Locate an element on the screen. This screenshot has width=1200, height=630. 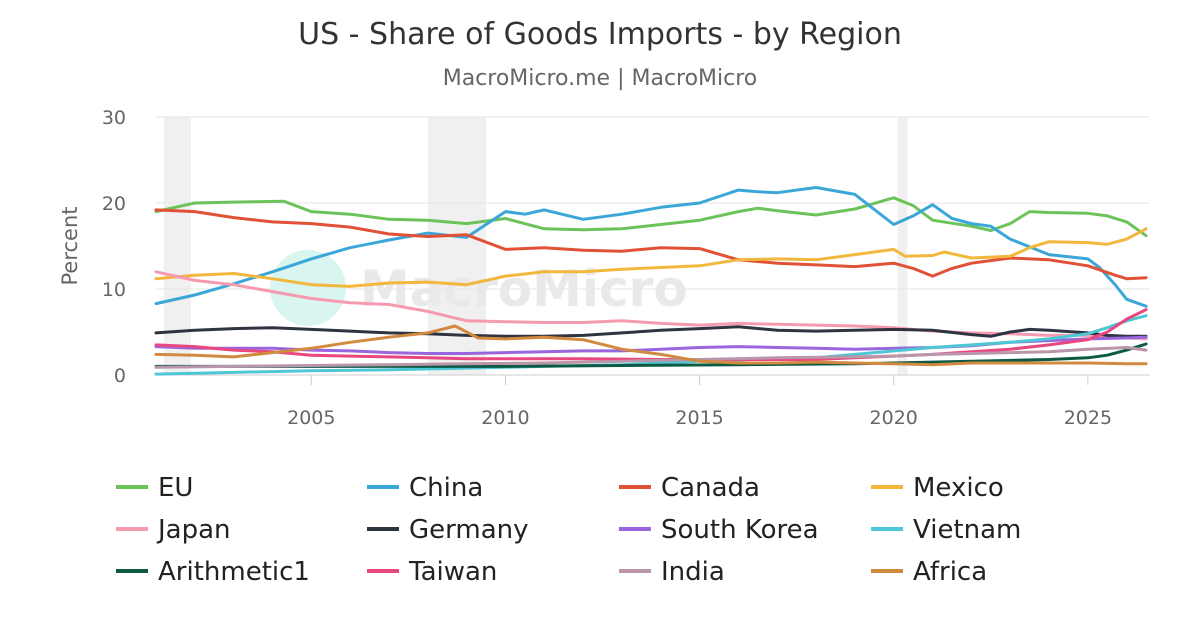
y-axis-label: Percent is located at coordinates (70, 245).